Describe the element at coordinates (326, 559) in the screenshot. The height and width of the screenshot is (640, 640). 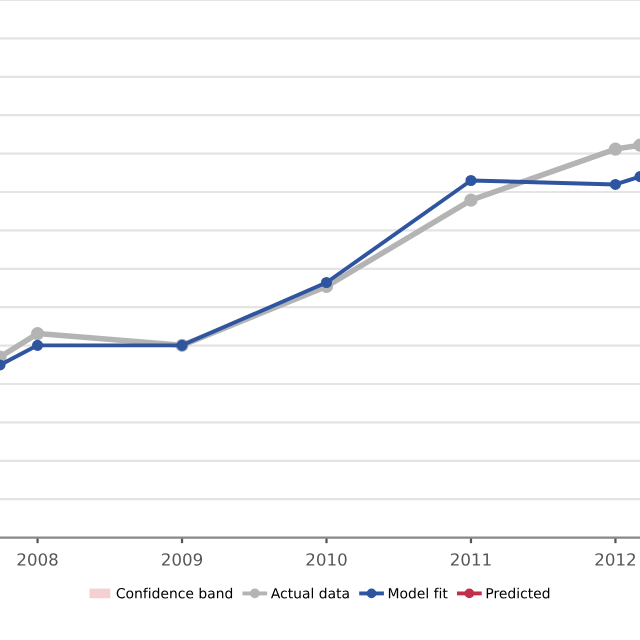
I see `x-tick-label: 2010` at that location.